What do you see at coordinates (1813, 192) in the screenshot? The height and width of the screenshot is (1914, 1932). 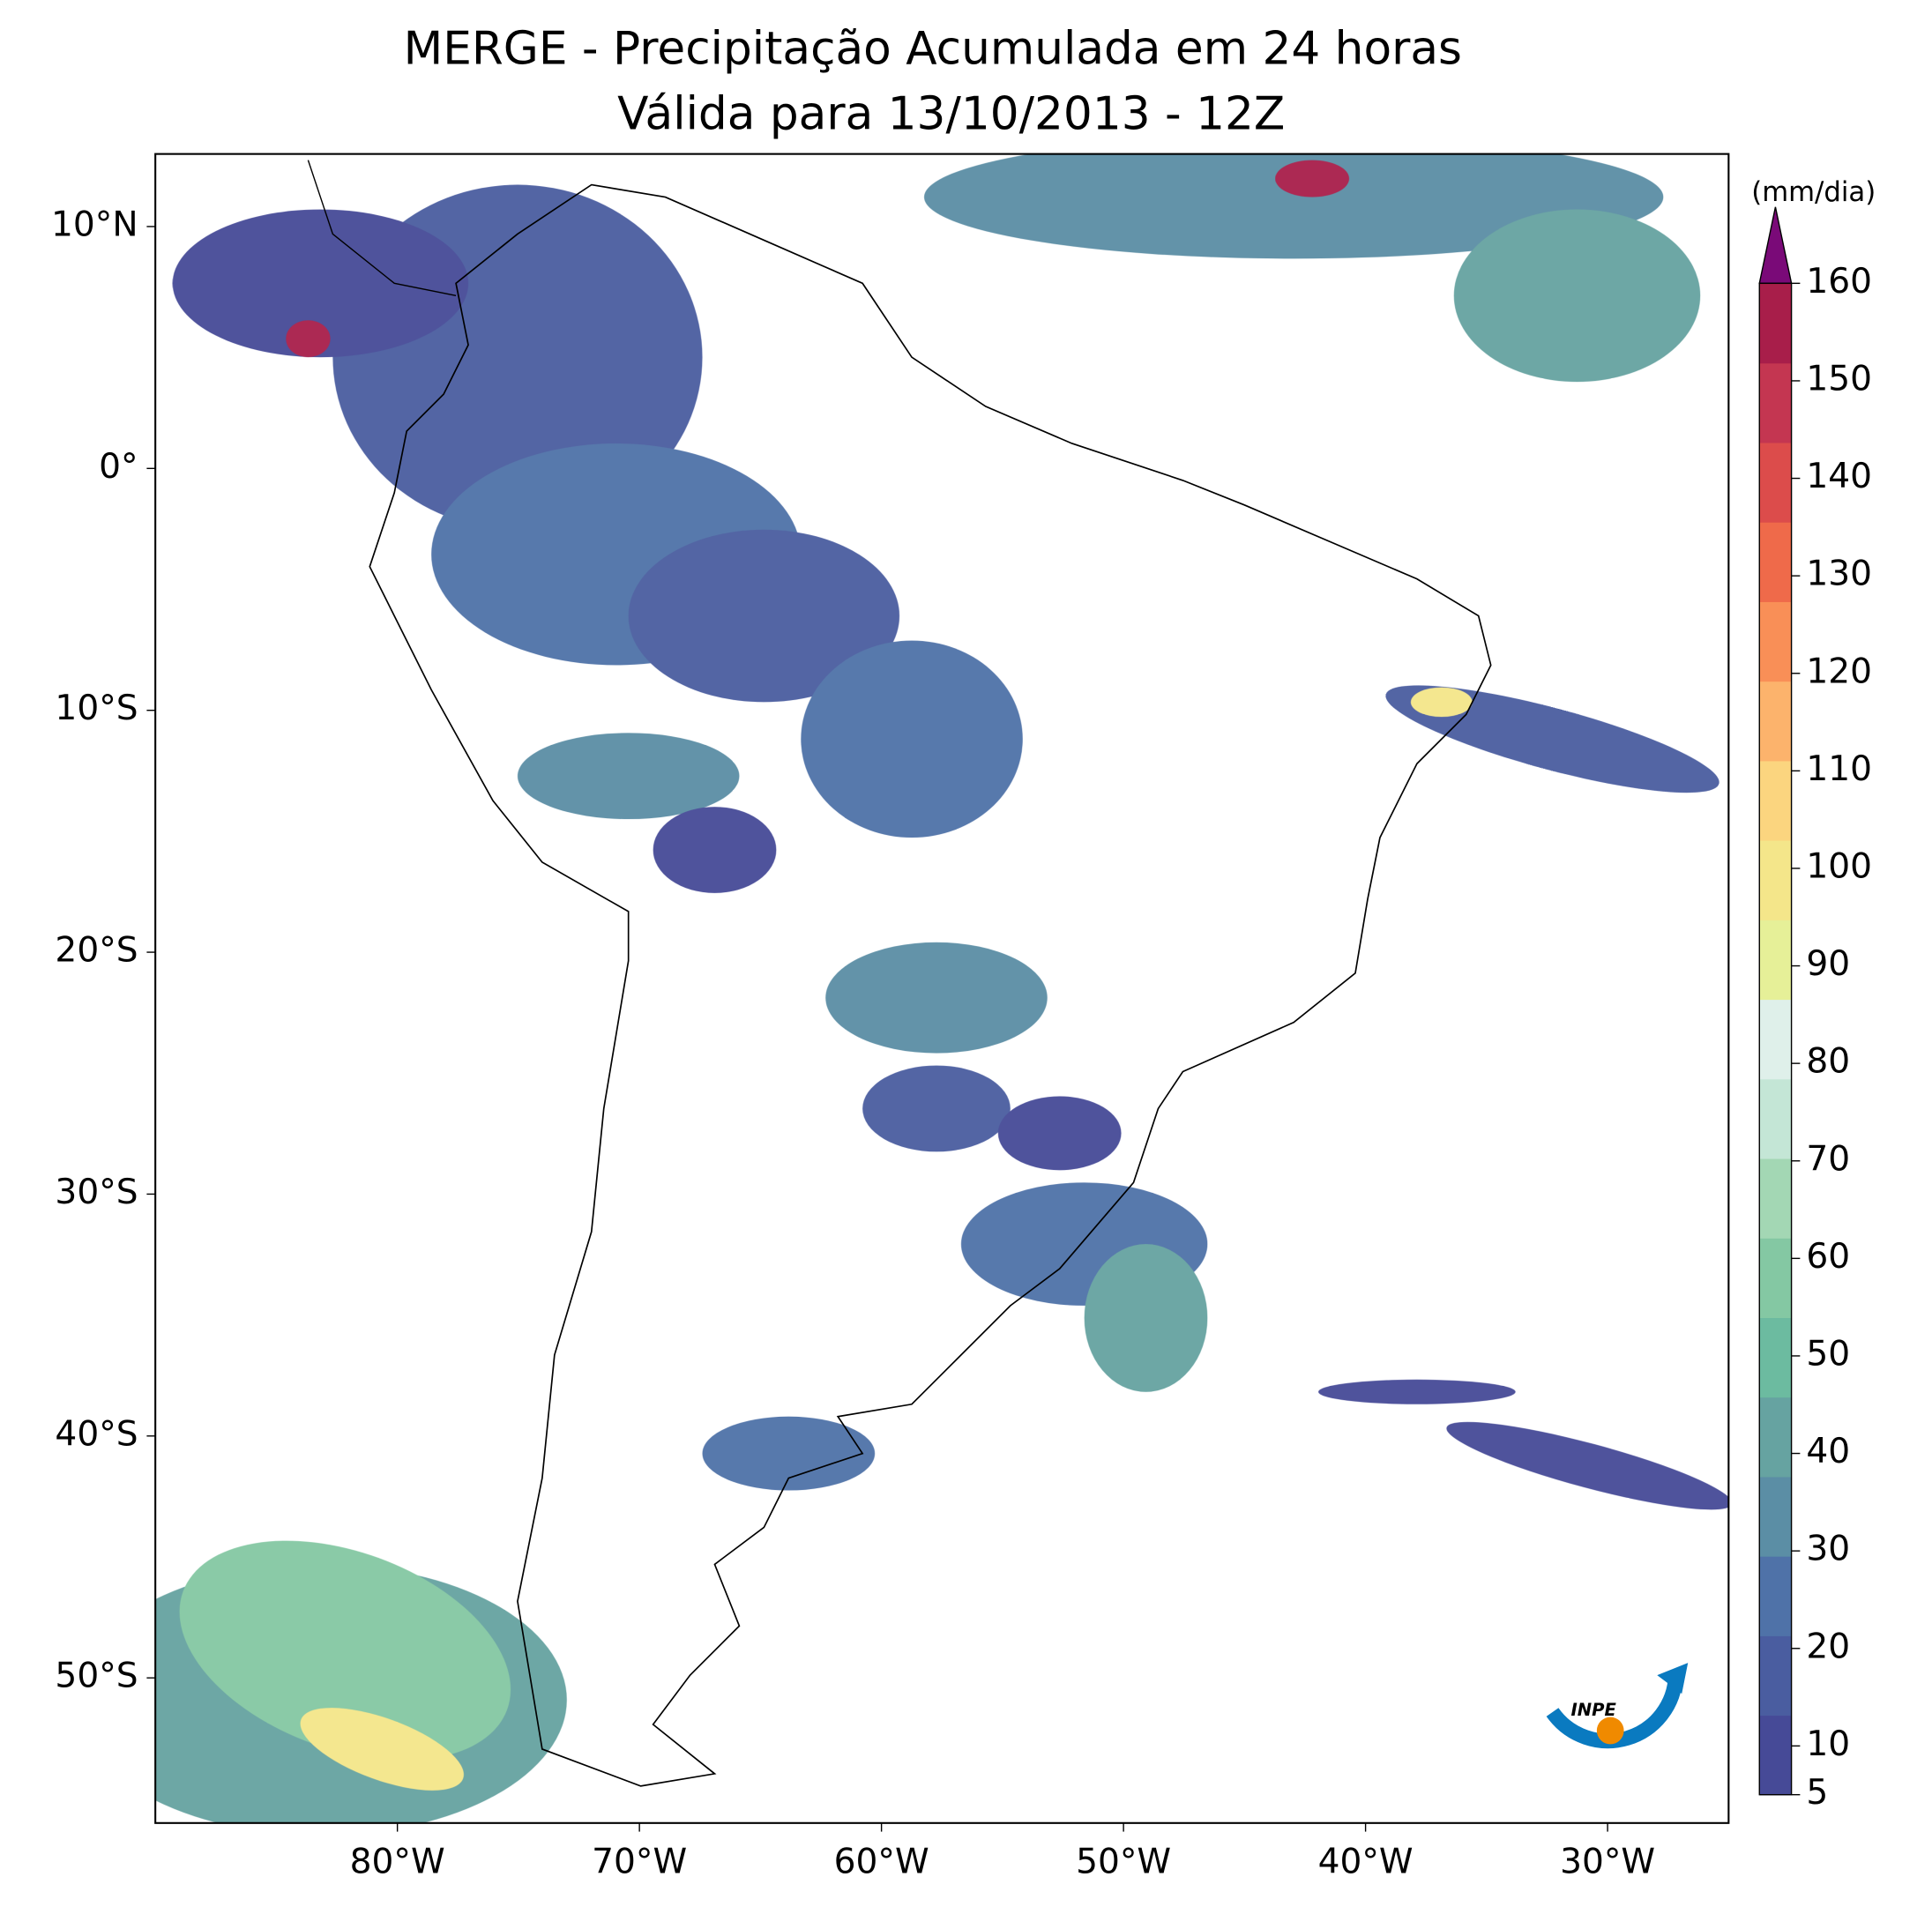 I see `colorbar-label: (mm/dia)` at bounding box center [1813, 192].